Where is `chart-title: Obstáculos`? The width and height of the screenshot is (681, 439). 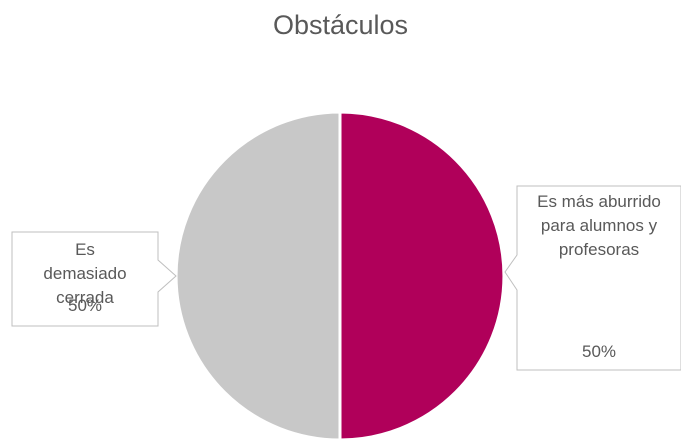 chart-title: Obstáculos is located at coordinates (340, 25).